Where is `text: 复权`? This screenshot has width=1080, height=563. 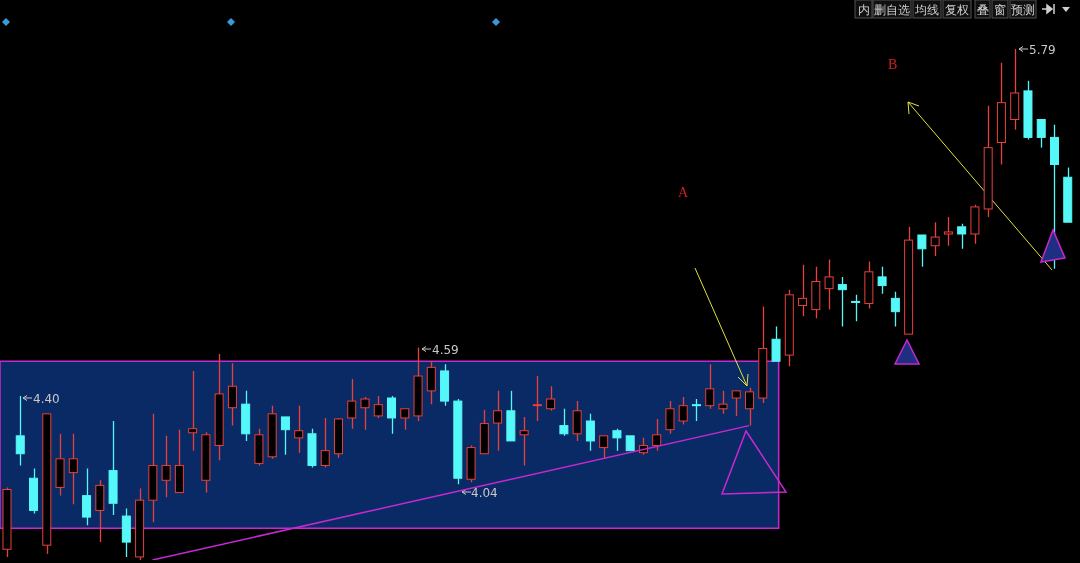 text: 复权 is located at coordinates (957, 10).